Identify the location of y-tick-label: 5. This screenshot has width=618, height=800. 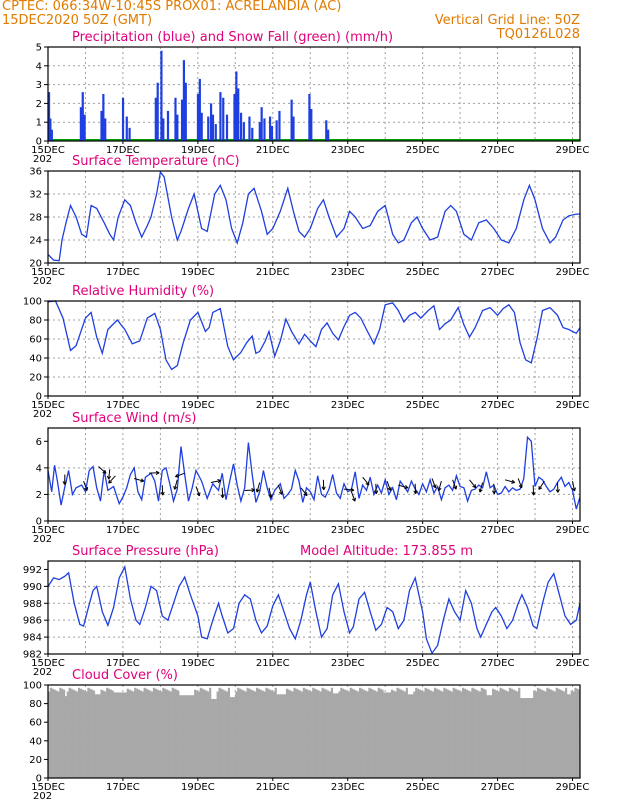
(39, 48).